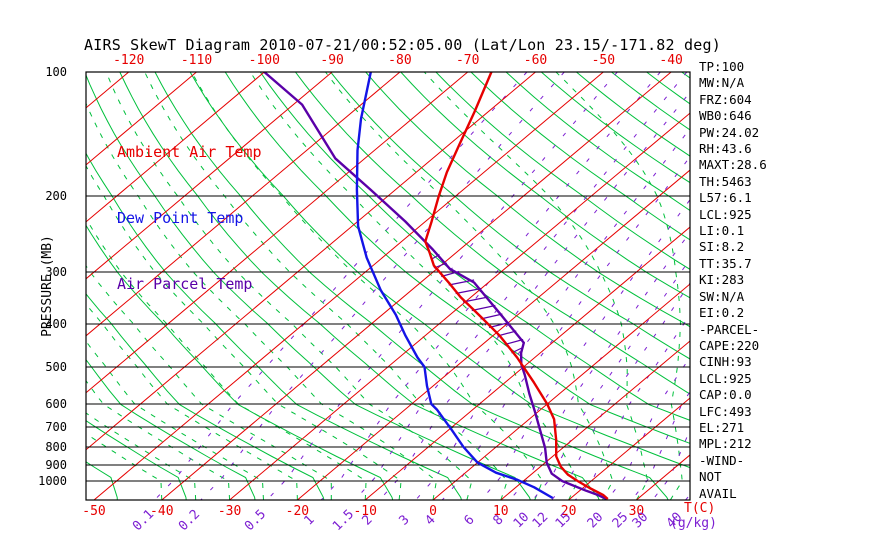  I want to click on bottom-axis-tick-label: 20, so click(569, 511).